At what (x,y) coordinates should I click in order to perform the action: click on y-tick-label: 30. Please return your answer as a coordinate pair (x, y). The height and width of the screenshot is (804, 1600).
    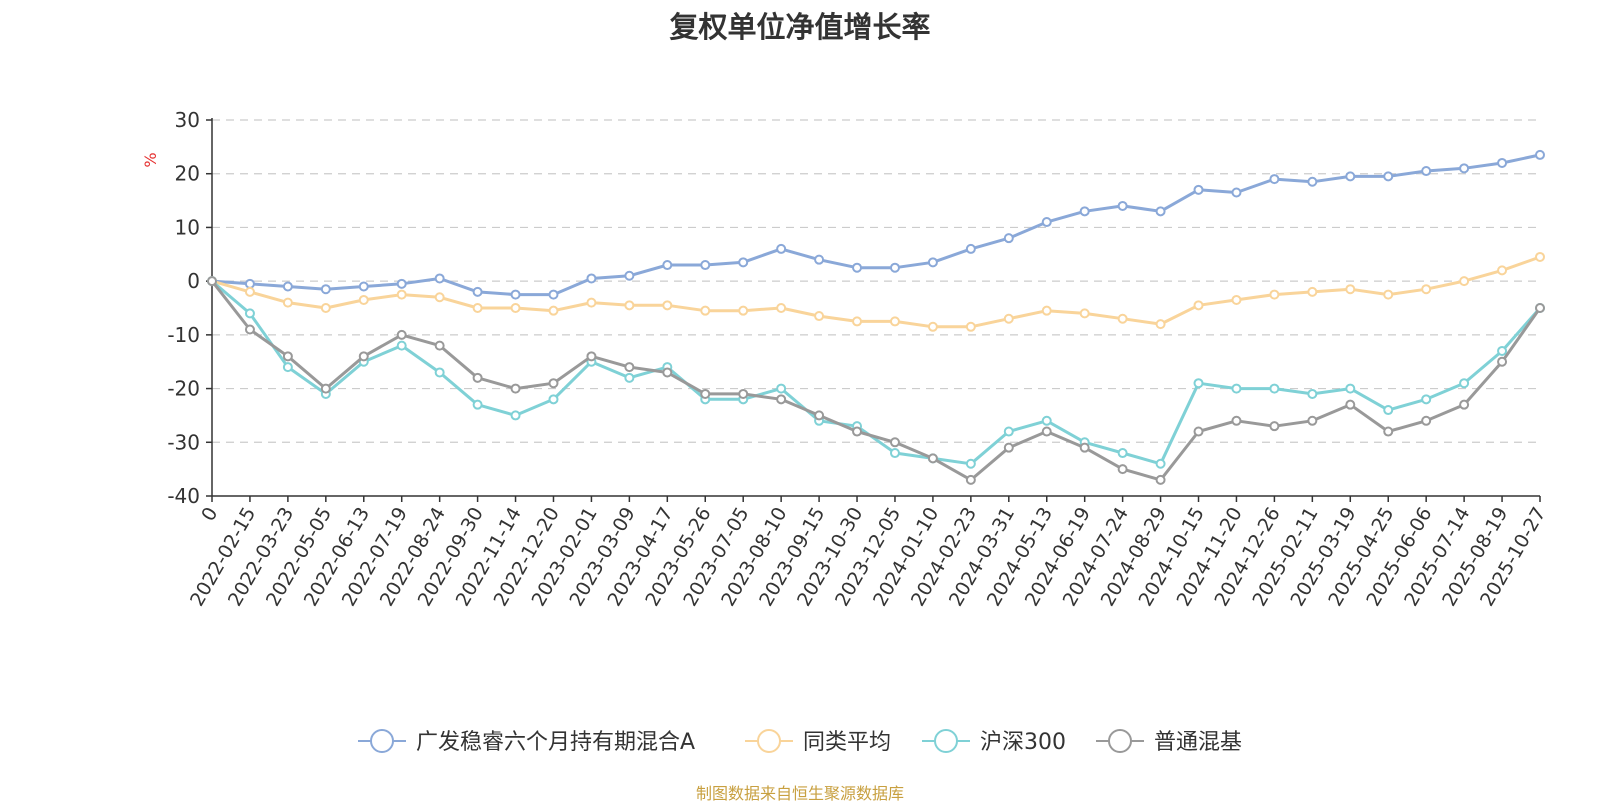
    Looking at the image, I should click on (187, 120).